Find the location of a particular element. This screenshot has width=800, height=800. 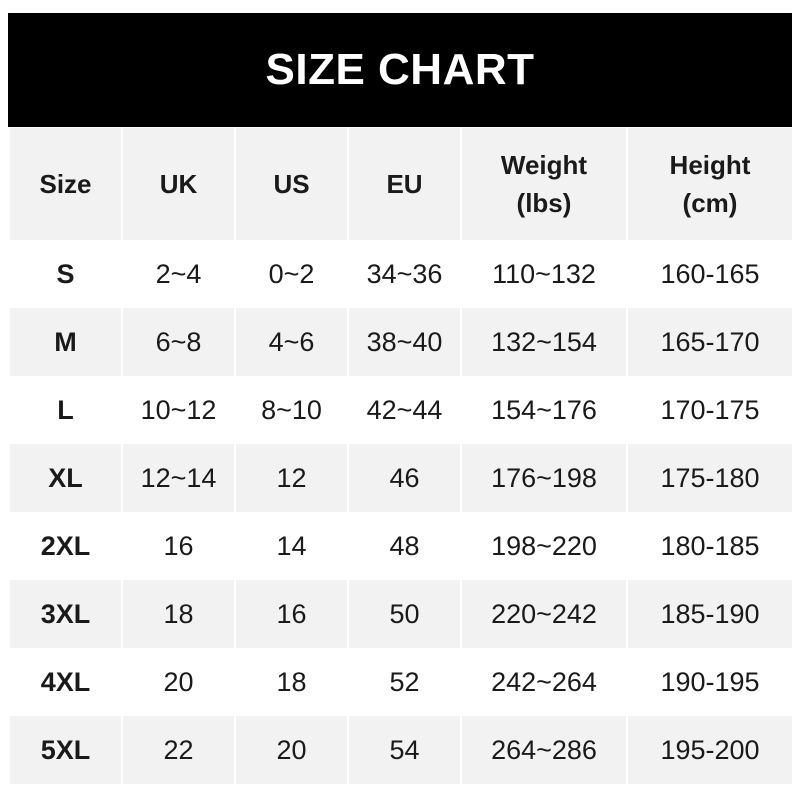

cell-height: 180-185 is located at coordinates (710, 546).